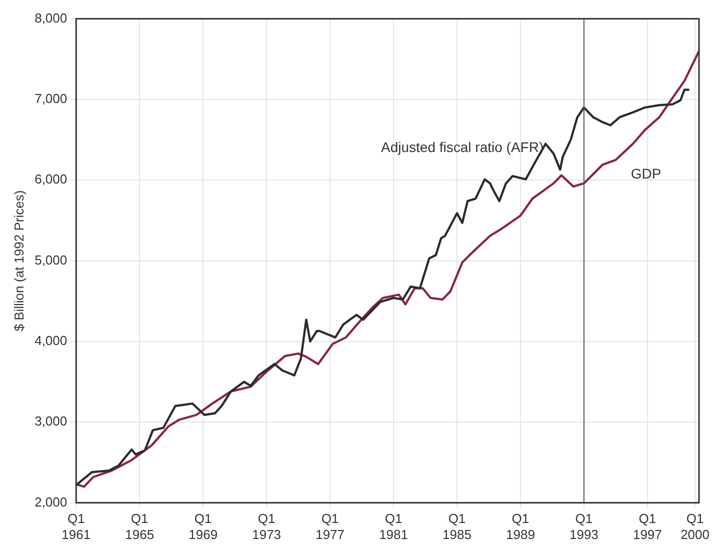  I want to click on x-tick-label: Q1 1969, so click(203, 526).